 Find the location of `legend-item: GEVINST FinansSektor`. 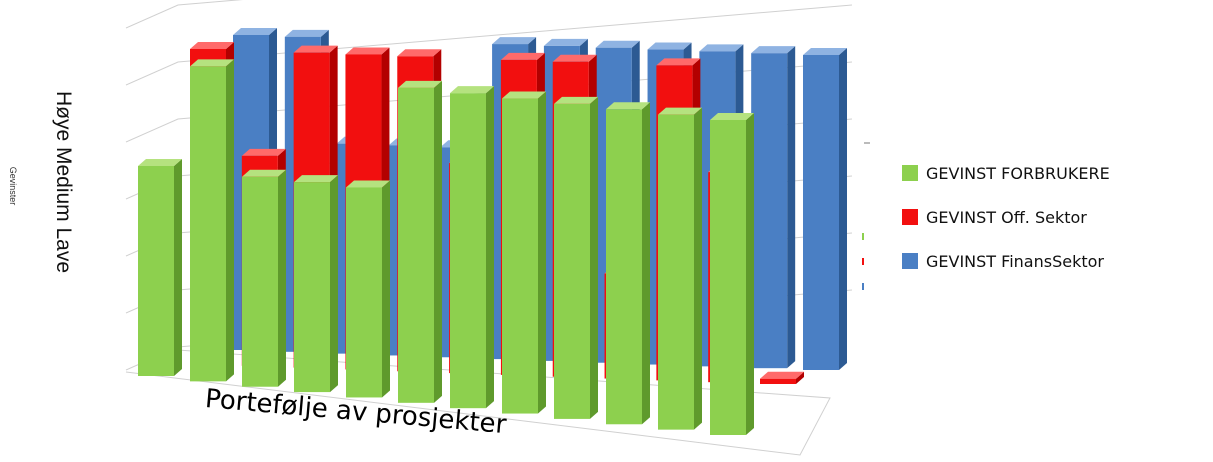

legend-item: GEVINST FinansSektor is located at coordinates (1003, 261).